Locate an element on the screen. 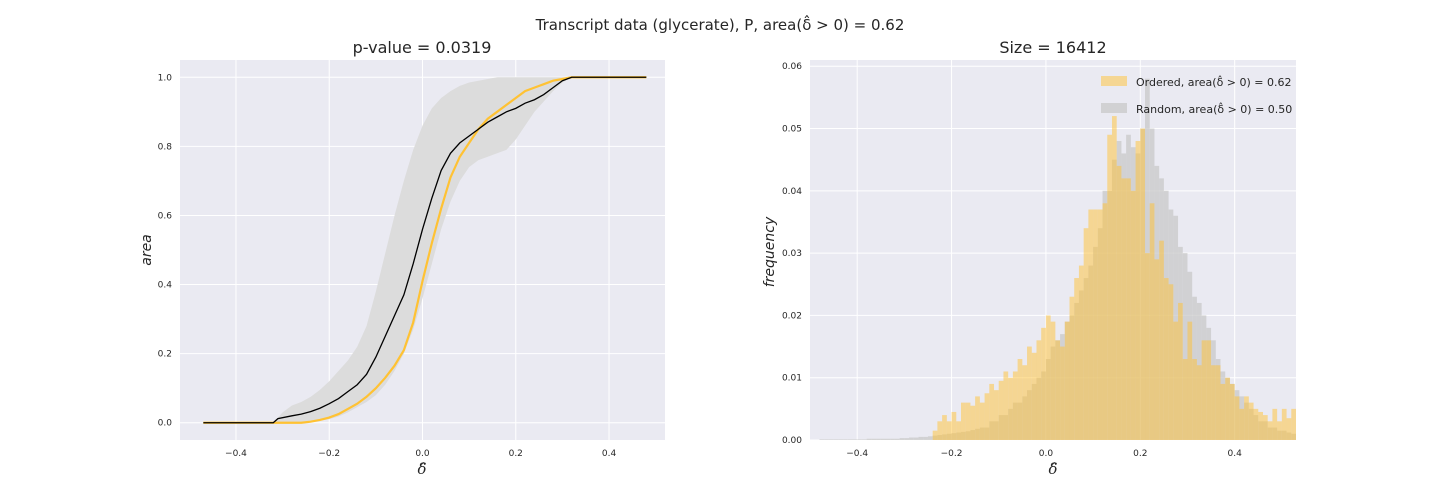 This screenshot has width=1440, height=504. y-tick-label: 0.04 is located at coordinates (792, 192).